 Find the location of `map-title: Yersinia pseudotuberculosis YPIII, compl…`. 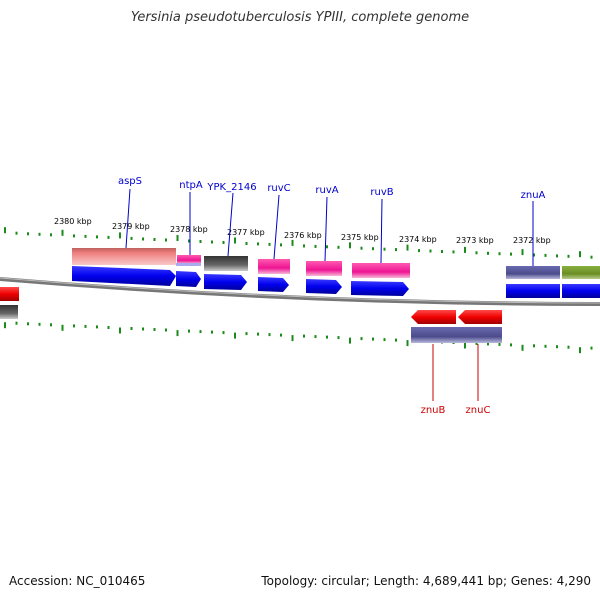

map-title: Yersinia pseudotuberculosis YPIII, compl… is located at coordinates (300, 17).